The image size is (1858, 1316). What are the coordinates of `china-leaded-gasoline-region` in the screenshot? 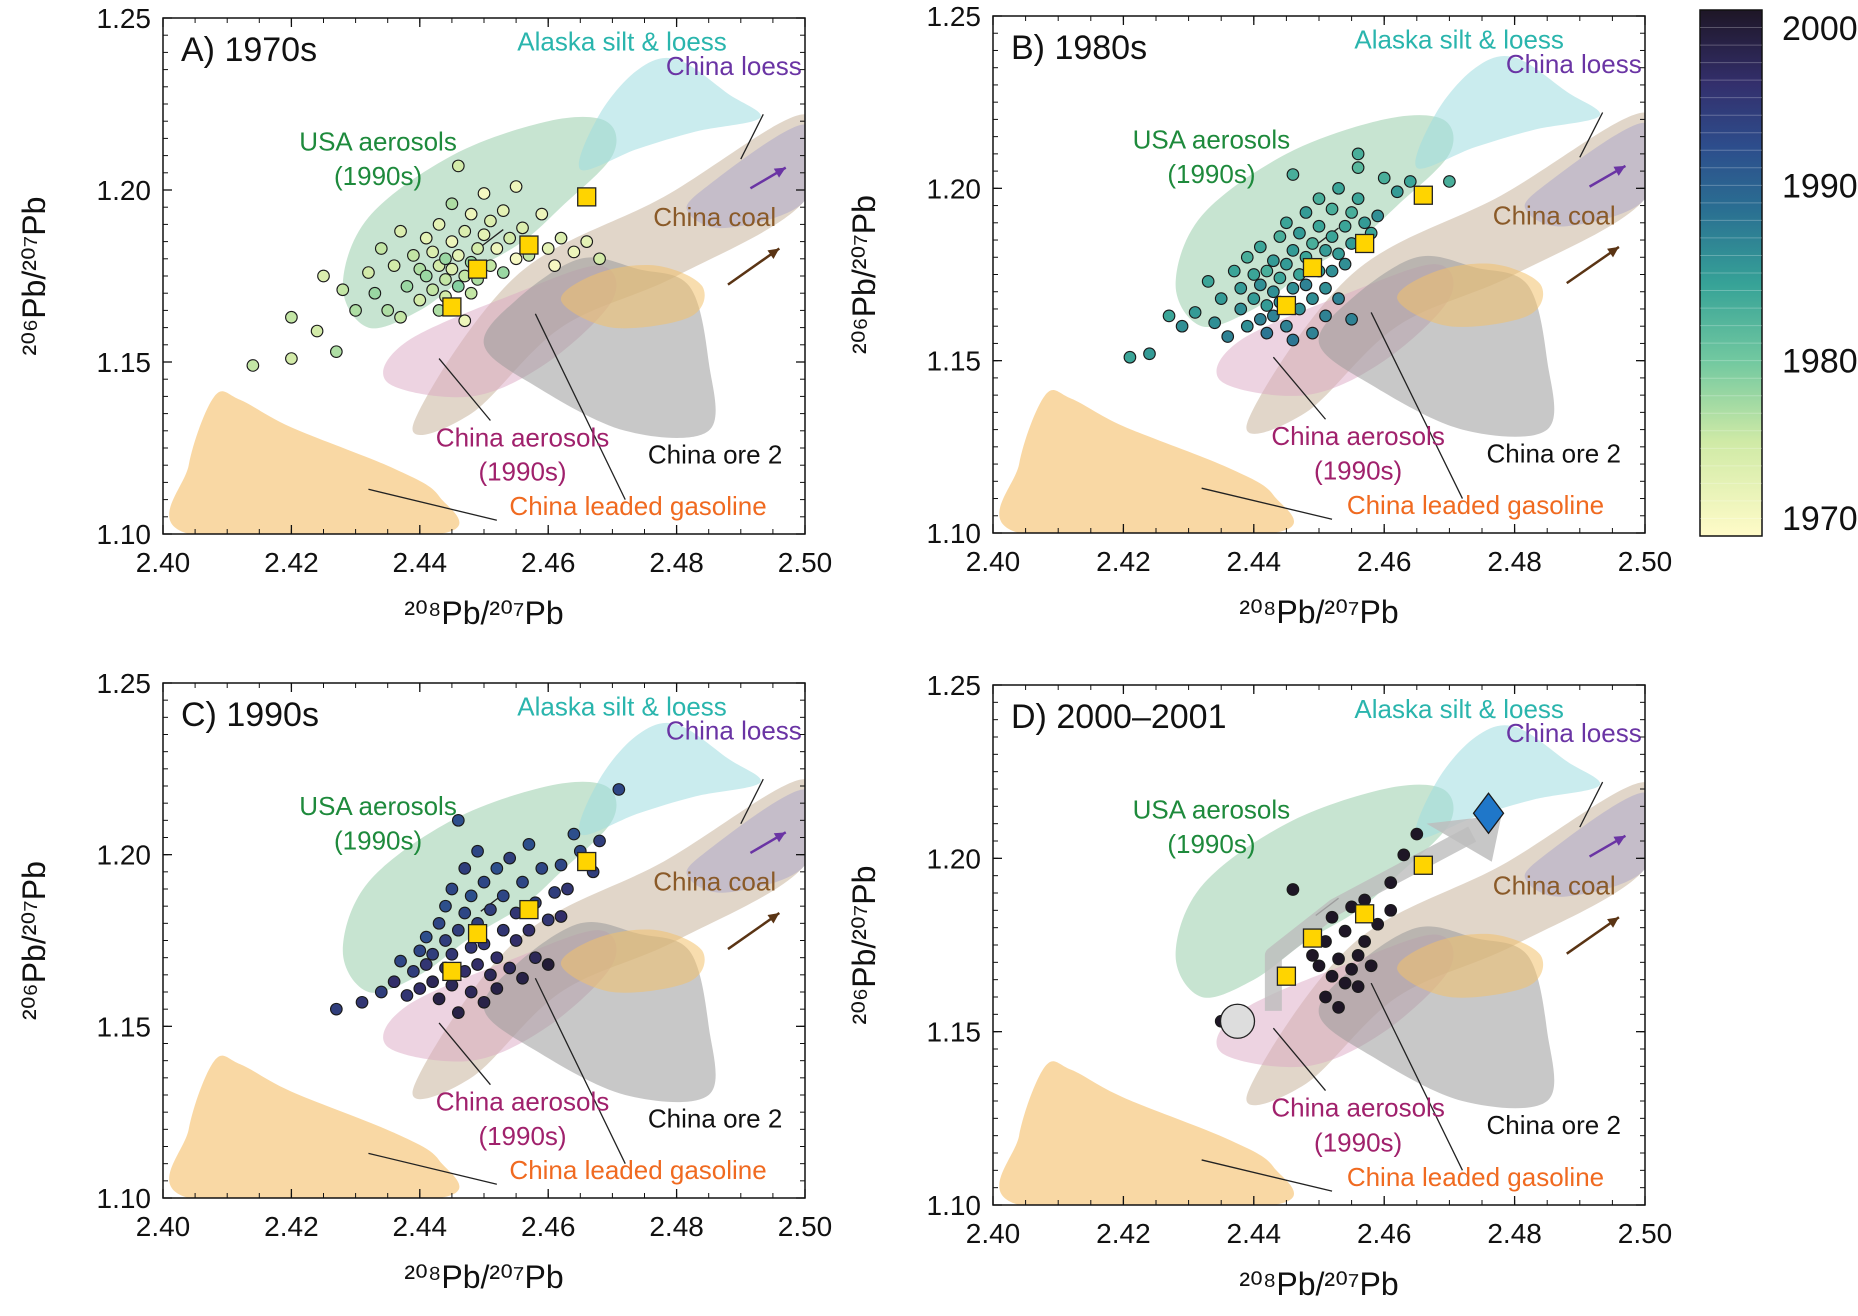 It's located at (1146, 461).